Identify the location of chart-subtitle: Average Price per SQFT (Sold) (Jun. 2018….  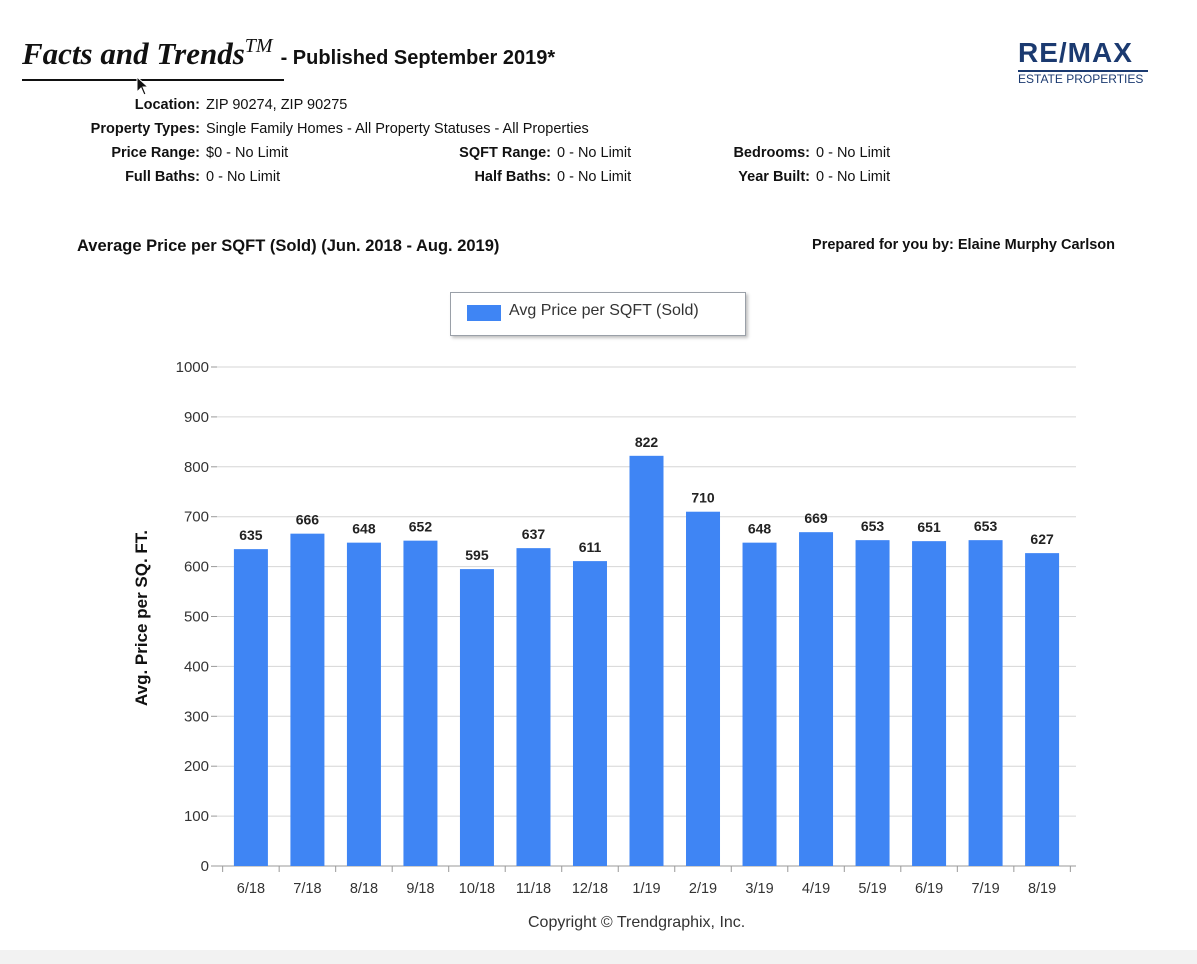
(288, 246).